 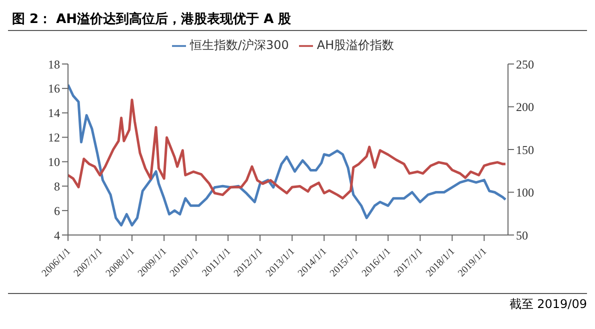 I want to click on y-tick-label: 8, so click(x=57, y=186).